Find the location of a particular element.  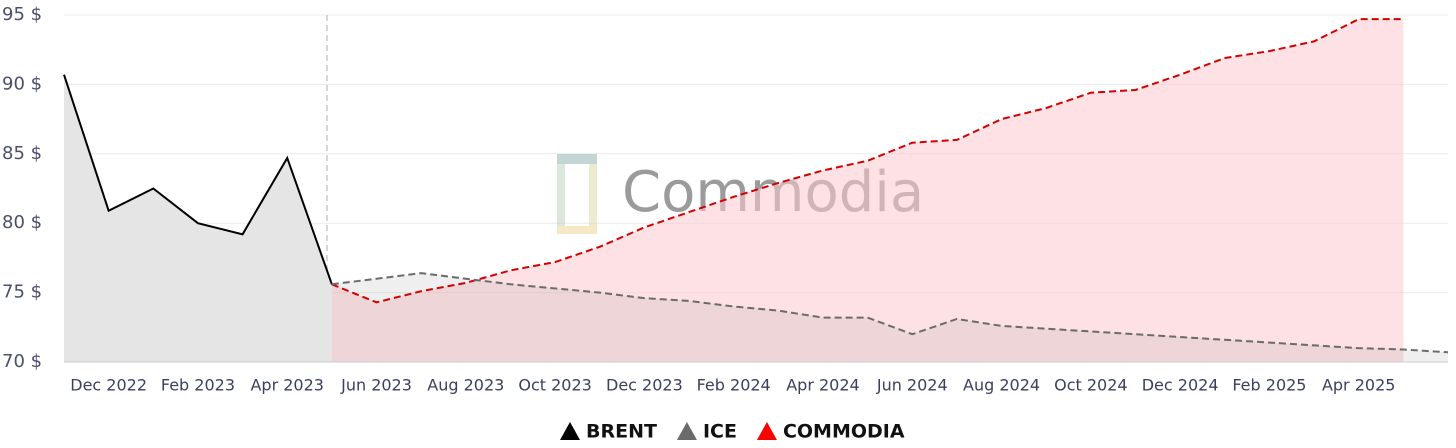

x-tick-label: Jun 2023 is located at coordinates (376, 385).